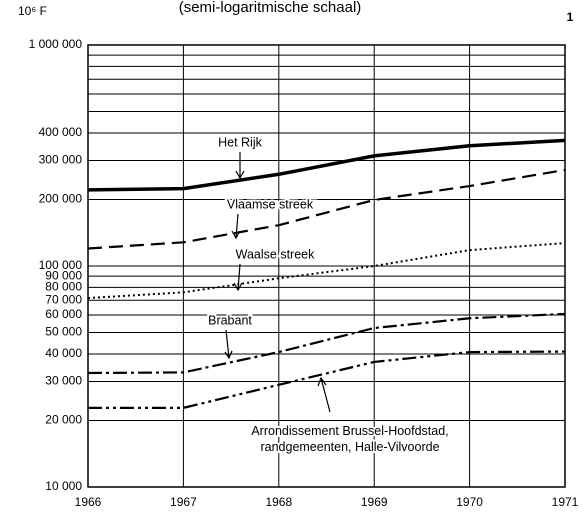 The height and width of the screenshot is (518, 583). Describe the element at coordinates (63, 381) in the screenshot. I see `y-tick-label: 30 000` at that location.